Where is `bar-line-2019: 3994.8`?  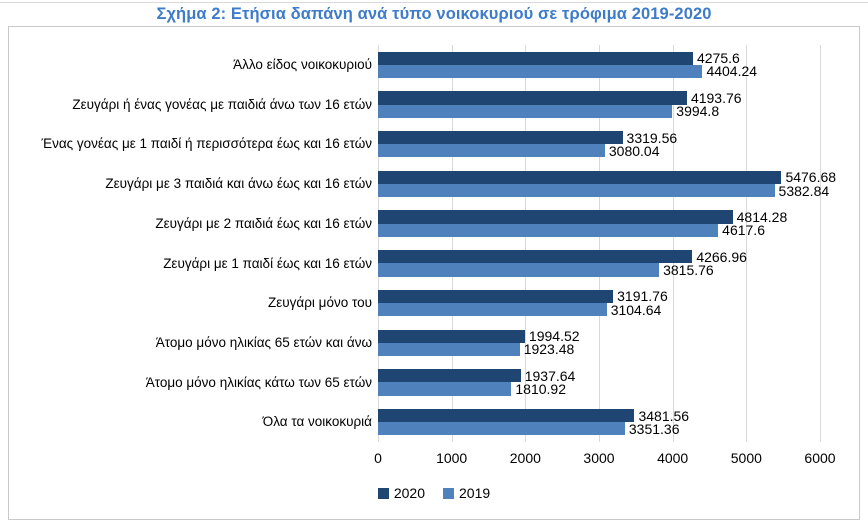 bar-line-2019: 3994.8 is located at coordinates (599, 111).